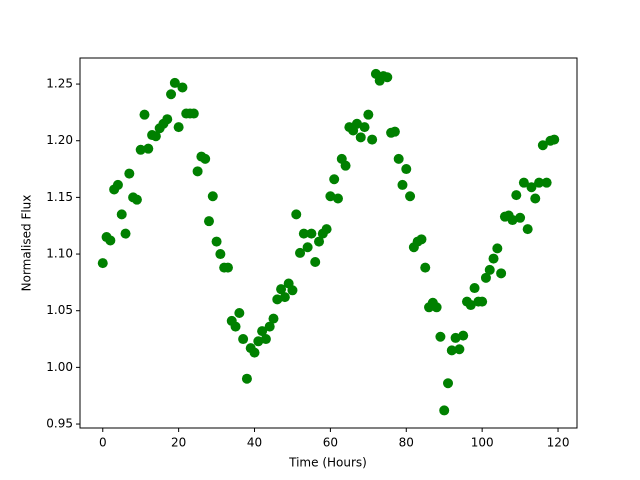  Describe the element at coordinates (482, 443) in the screenshot. I see `x-tick-label: 100` at that location.